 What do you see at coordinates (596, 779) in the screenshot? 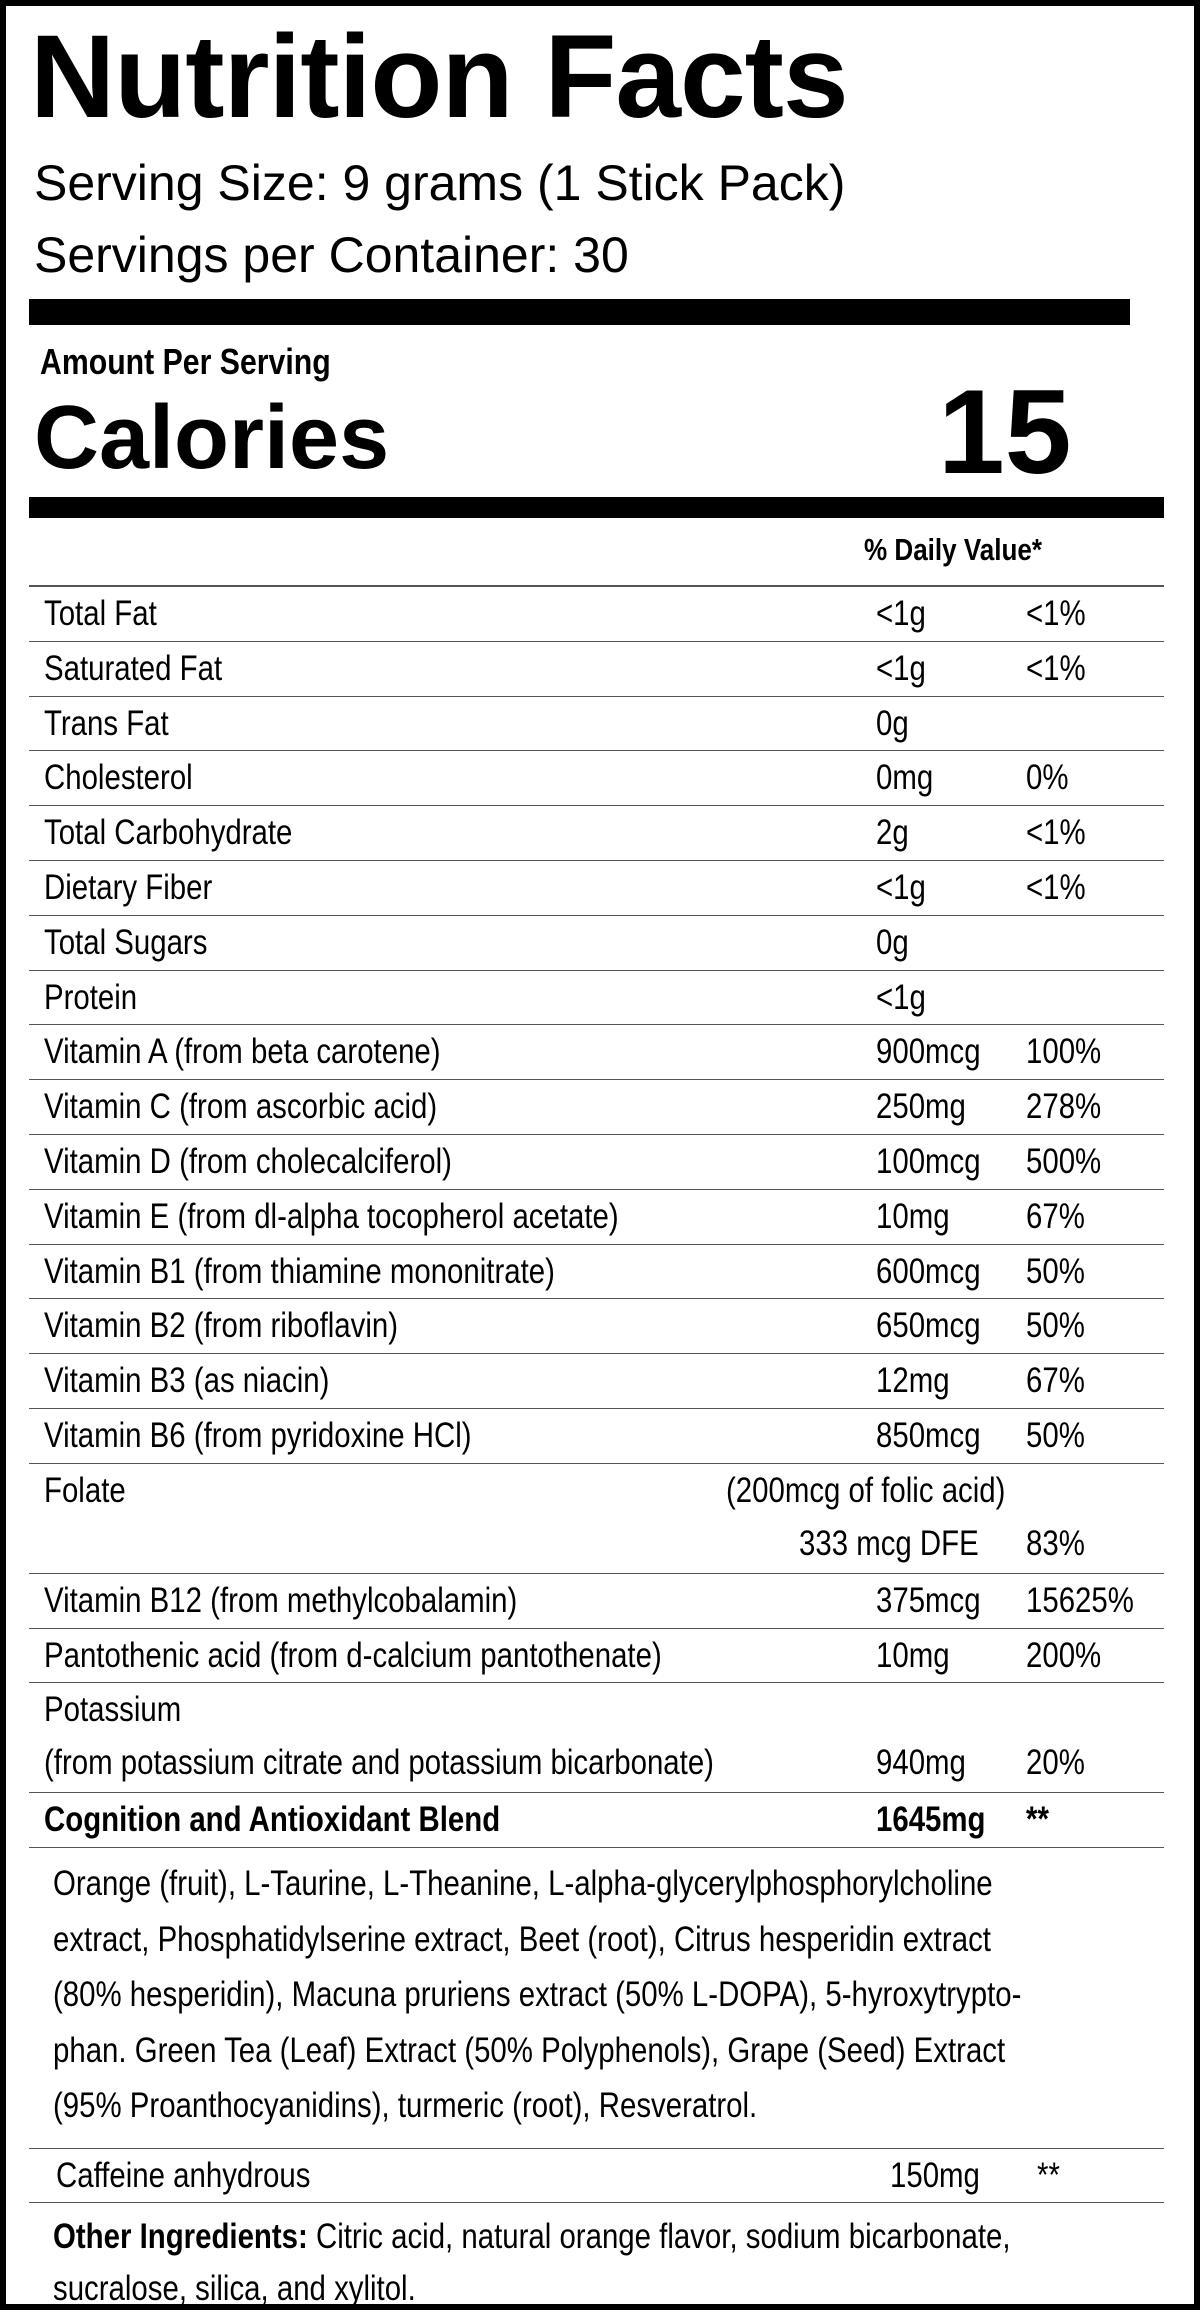
I see `nutrient-row: Cholesterol 0mg 0%` at bounding box center [596, 779].